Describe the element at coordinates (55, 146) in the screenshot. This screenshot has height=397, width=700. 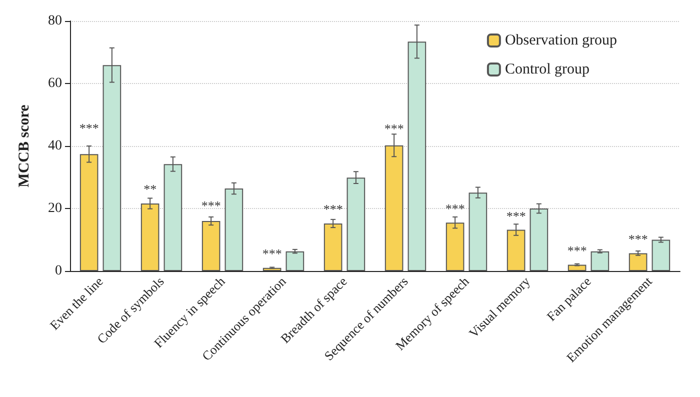
I see `y-tick-label: 40` at that location.